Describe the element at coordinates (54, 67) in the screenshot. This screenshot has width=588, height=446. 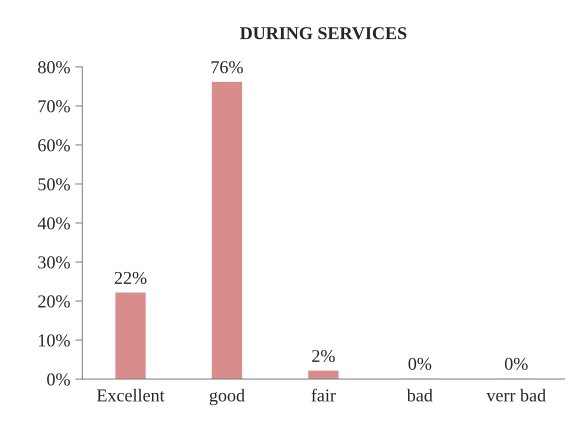
I see `y-tick-label: 80%` at that location.